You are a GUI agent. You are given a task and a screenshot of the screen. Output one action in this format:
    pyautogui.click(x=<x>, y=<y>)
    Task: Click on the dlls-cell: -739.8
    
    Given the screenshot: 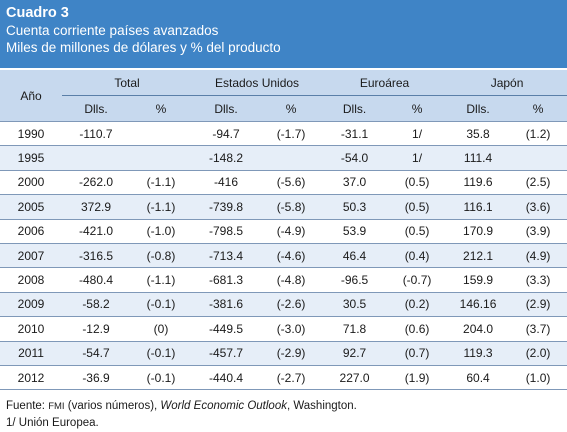 What is the action you would take?
    pyautogui.click(x=226, y=207)
    